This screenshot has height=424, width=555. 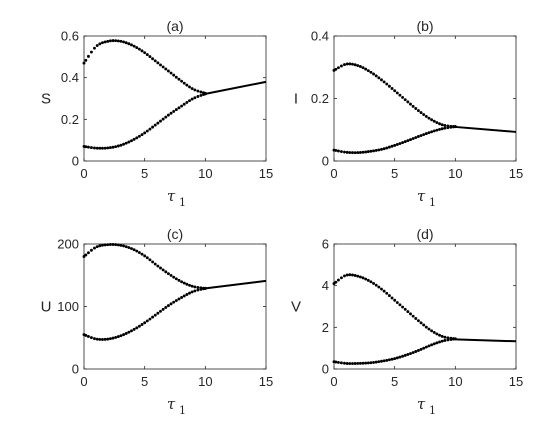 I want to click on y-tick-label: 0.6, so click(x=70, y=36).